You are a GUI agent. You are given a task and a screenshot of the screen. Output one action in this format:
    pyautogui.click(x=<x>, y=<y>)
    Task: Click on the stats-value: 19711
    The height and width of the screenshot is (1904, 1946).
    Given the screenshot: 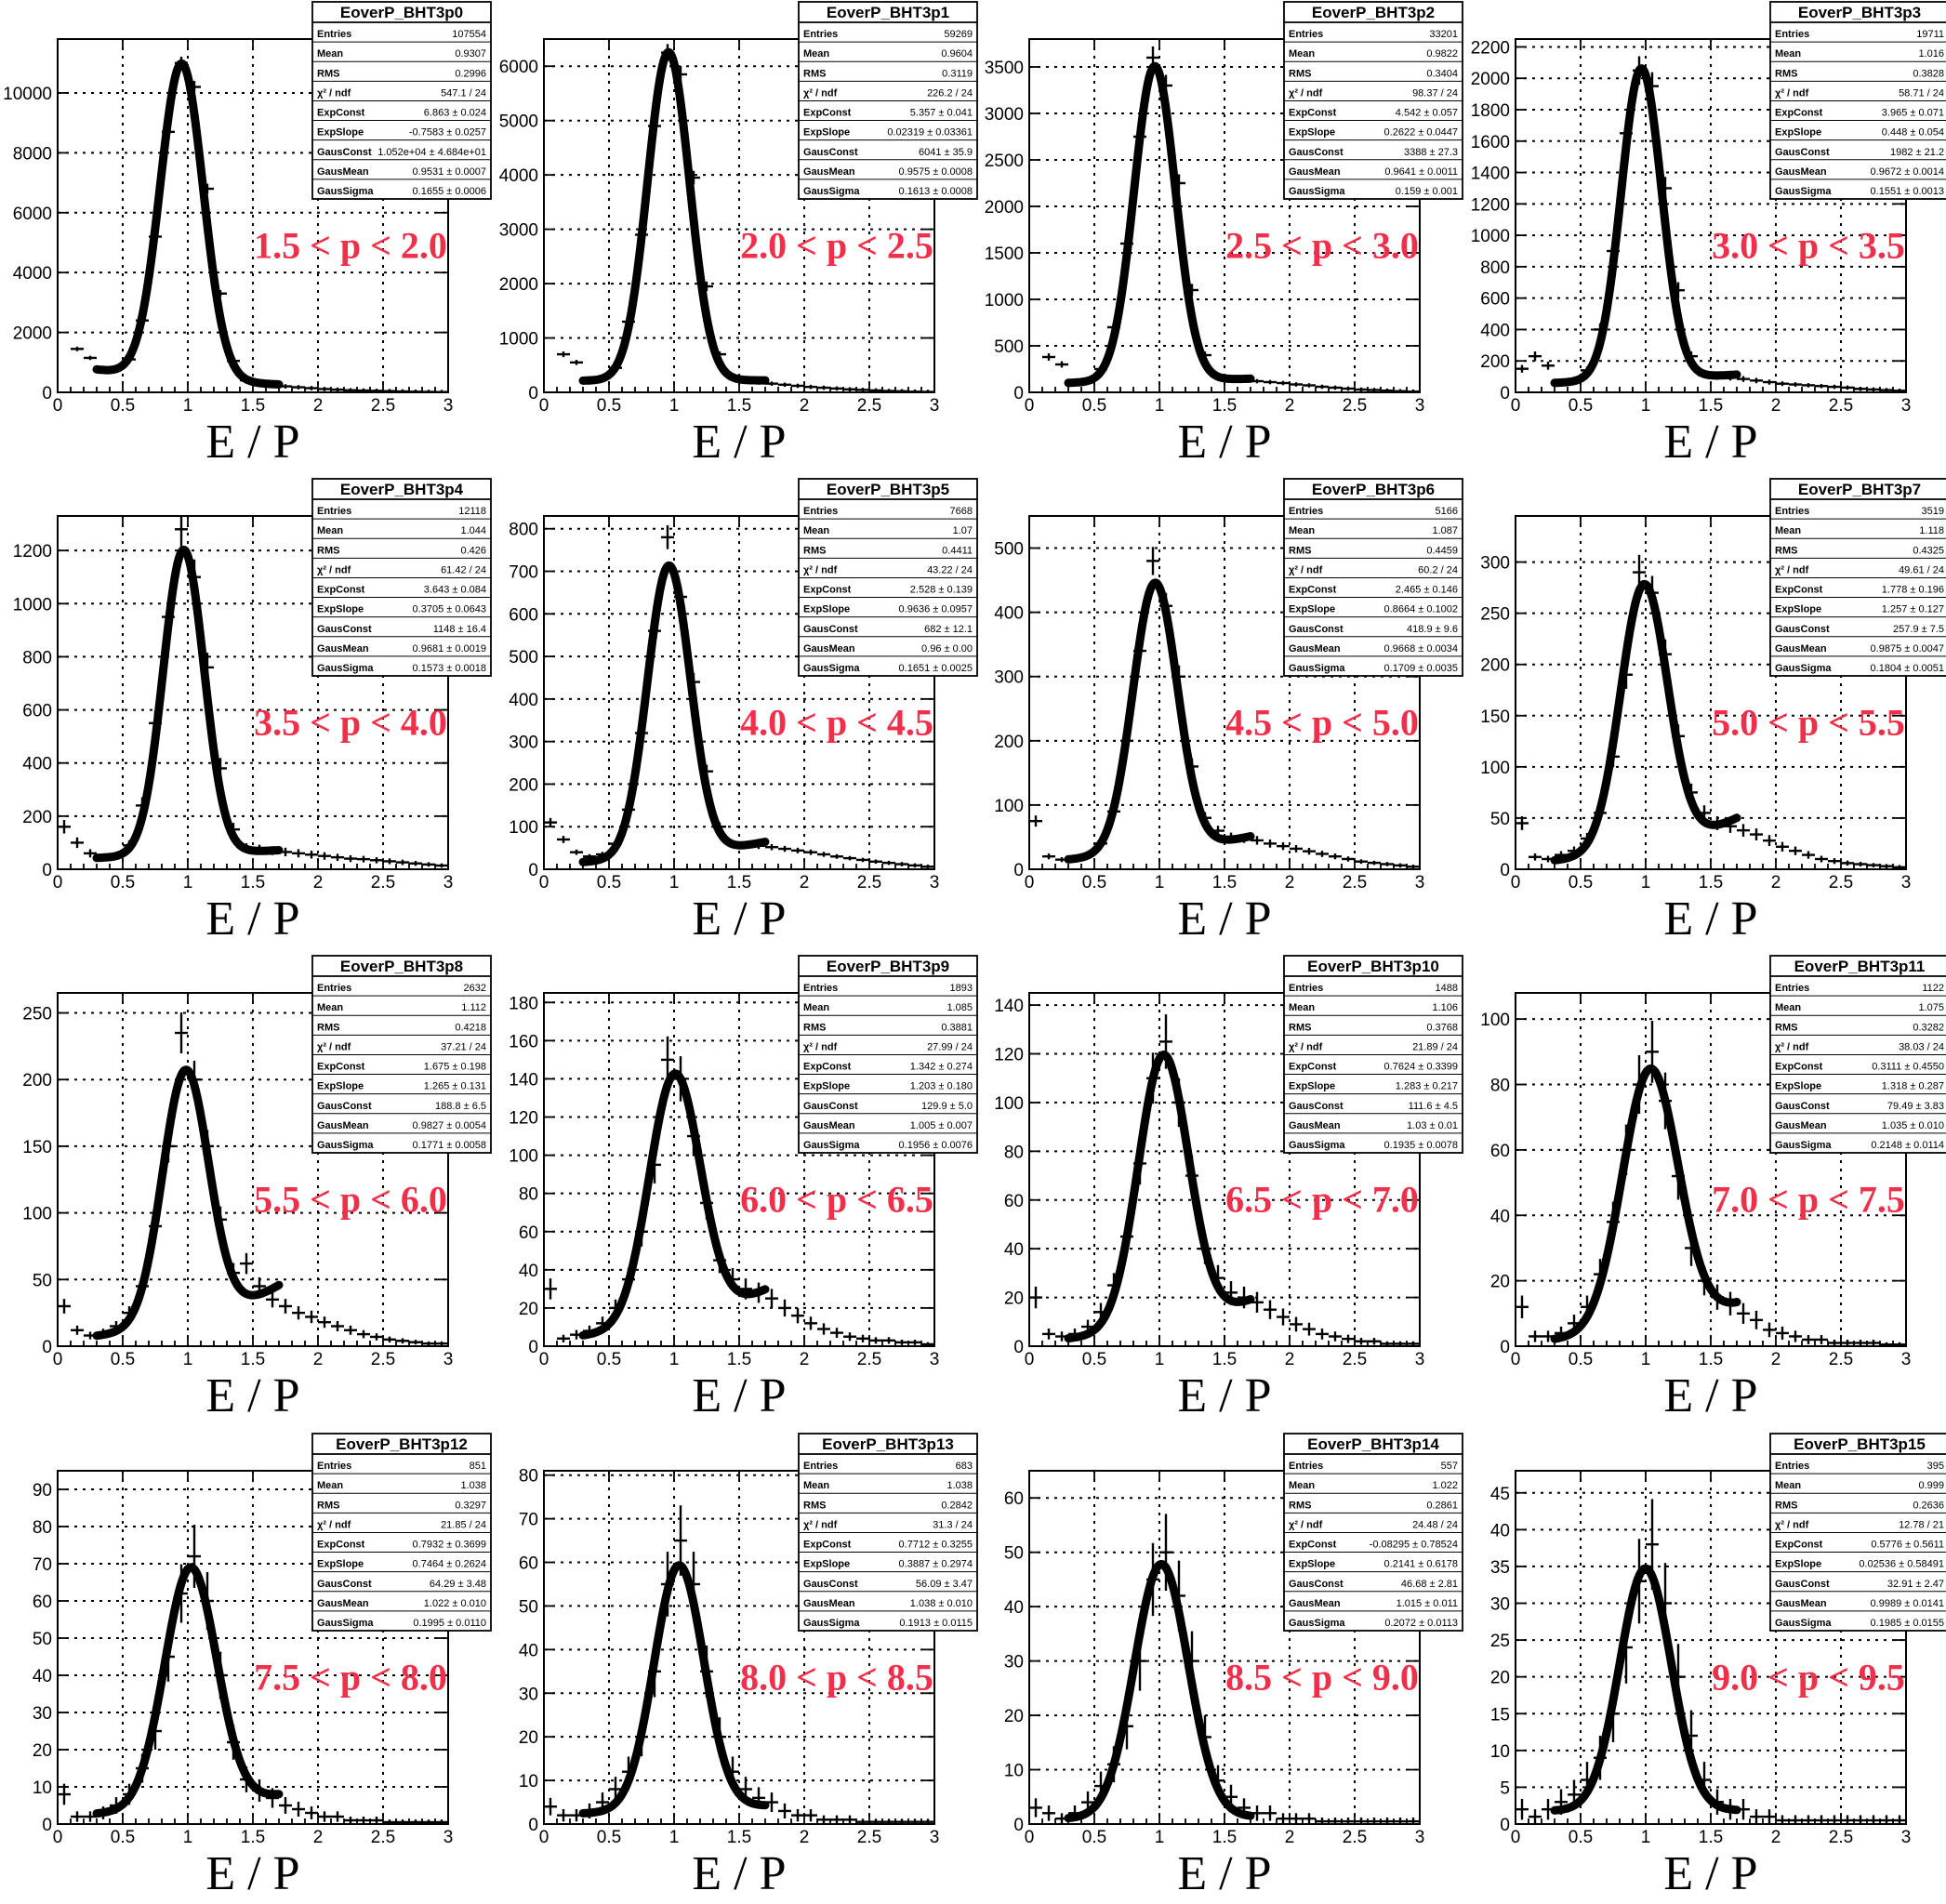 What is the action you would take?
    pyautogui.click(x=1930, y=34)
    